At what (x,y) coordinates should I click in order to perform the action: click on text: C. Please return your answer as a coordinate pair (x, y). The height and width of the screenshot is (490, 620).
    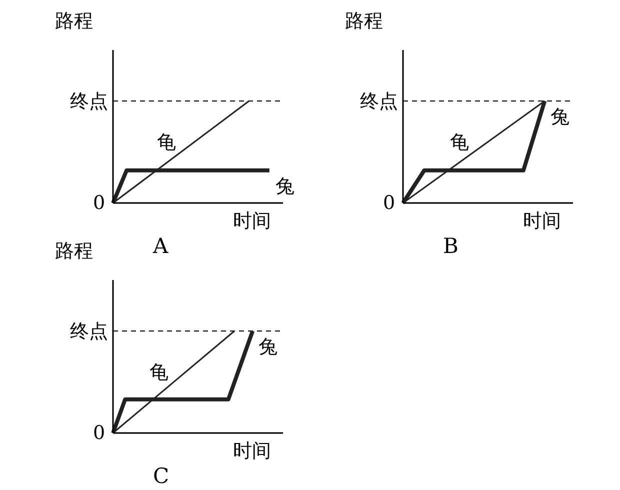
    Looking at the image, I should click on (161, 476).